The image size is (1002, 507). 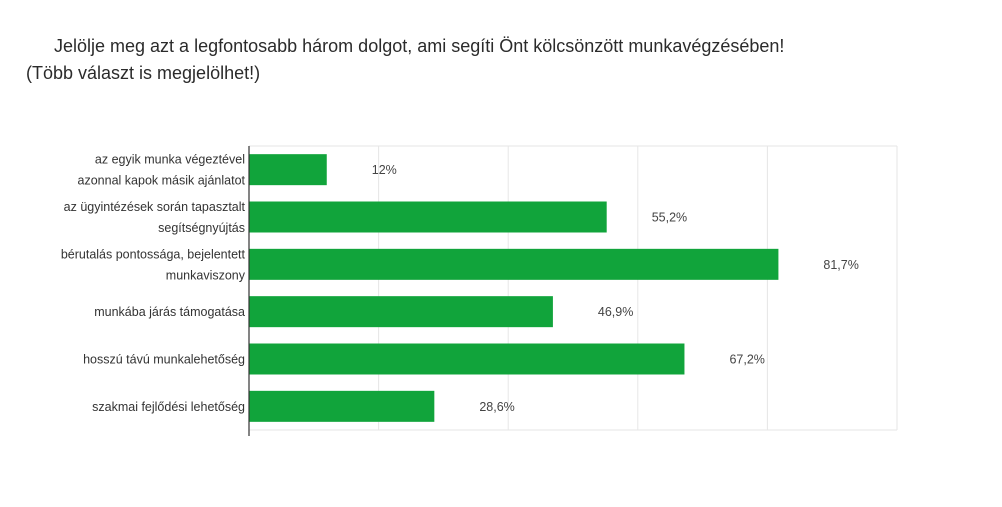 What do you see at coordinates (143, 73) in the screenshot?
I see `chart-subtitle: (Több választ is megjelölhet!)` at bounding box center [143, 73].